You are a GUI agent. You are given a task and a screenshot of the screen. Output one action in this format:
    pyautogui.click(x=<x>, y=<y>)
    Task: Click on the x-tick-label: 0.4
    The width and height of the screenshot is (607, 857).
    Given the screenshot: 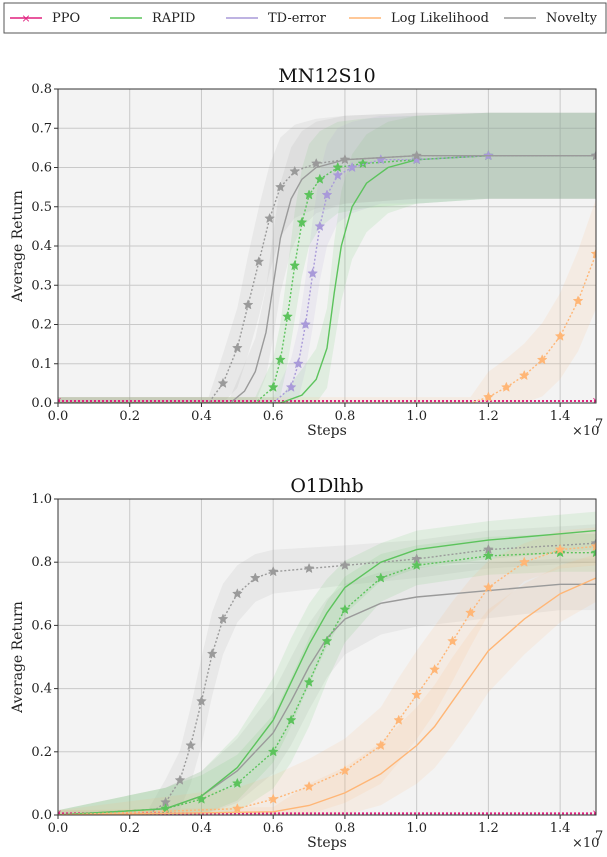 What is the action you would take?
    pyautogui.click(x=201, y=828)
    